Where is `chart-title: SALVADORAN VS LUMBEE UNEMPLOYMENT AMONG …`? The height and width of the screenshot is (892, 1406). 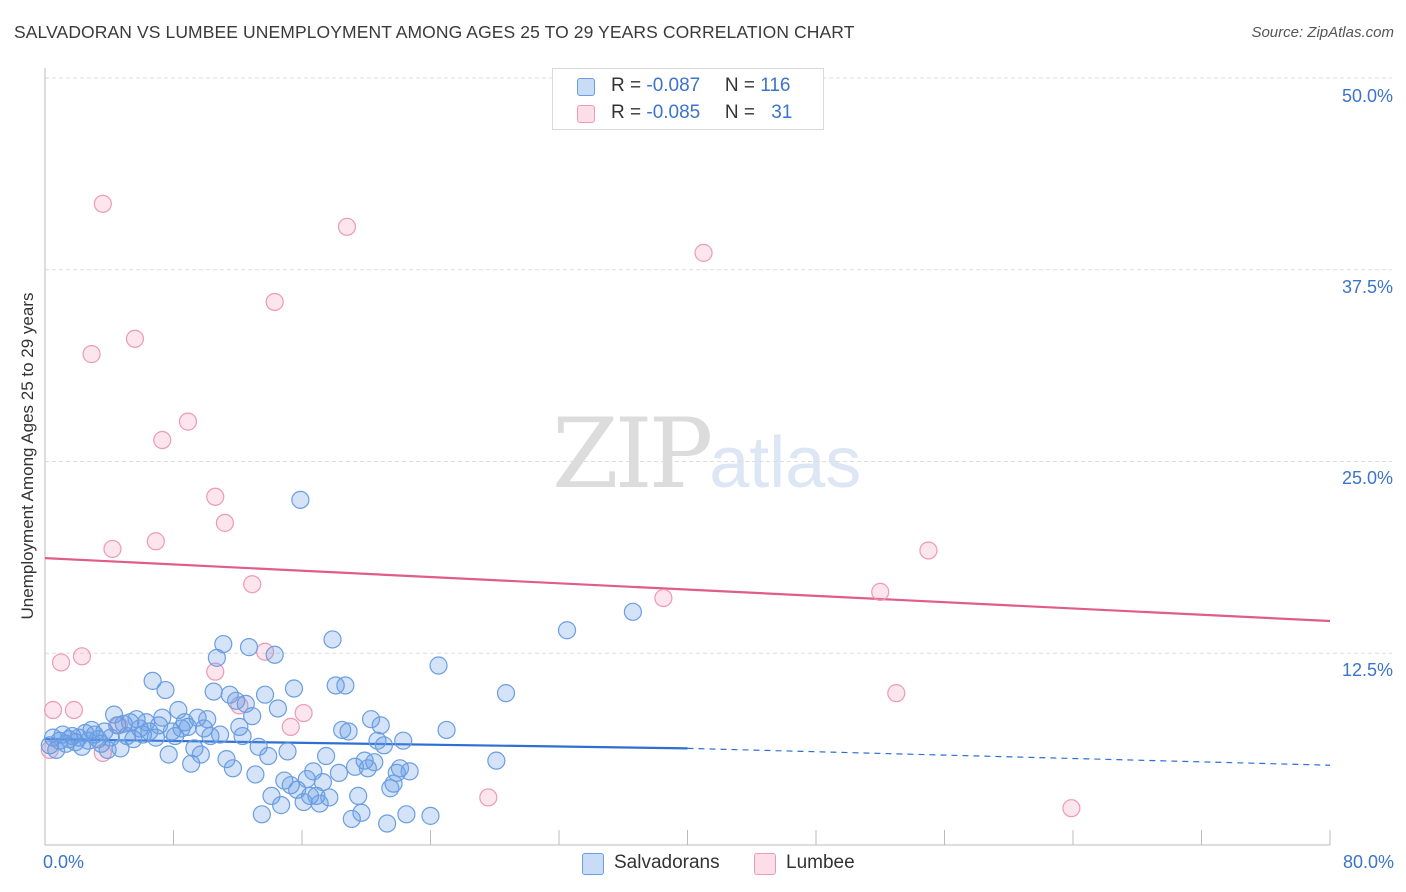 chart-title: SALVADORAN VS LUMBEE UNEMPLOYMENT AMONG … is located at coordinates (434, 32).